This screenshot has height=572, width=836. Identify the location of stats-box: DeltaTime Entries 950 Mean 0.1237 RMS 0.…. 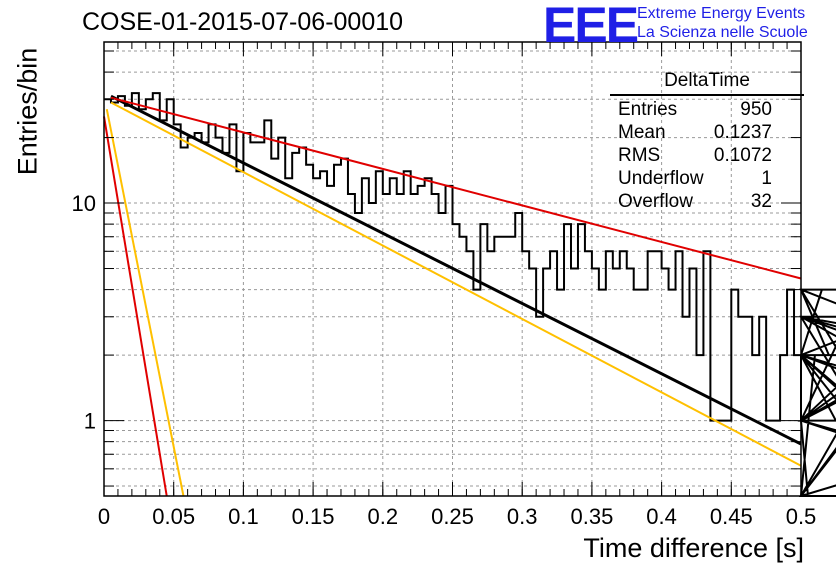
(707, 141).